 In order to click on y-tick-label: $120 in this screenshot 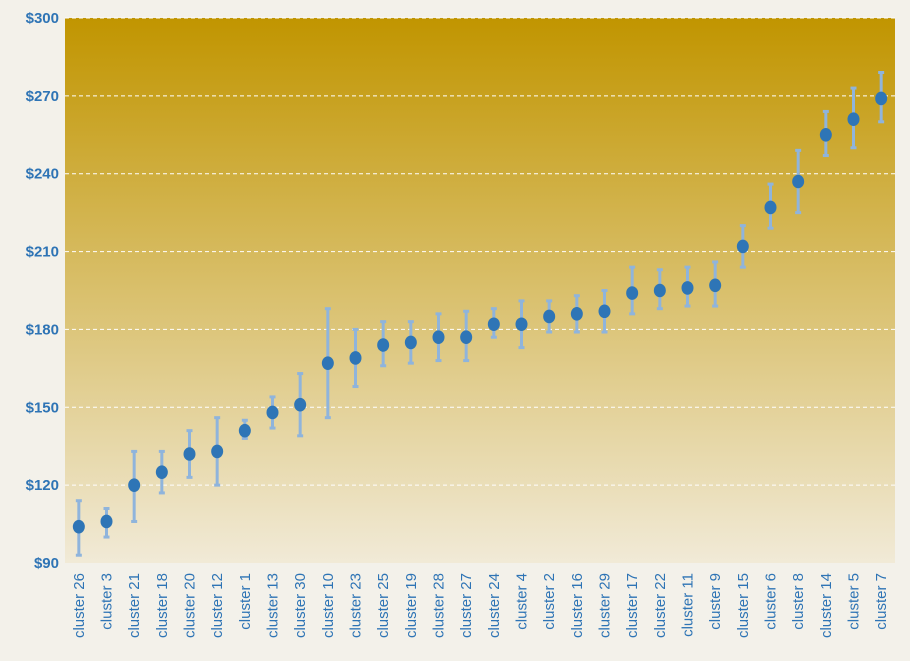, I will do `click(42, 485)`.